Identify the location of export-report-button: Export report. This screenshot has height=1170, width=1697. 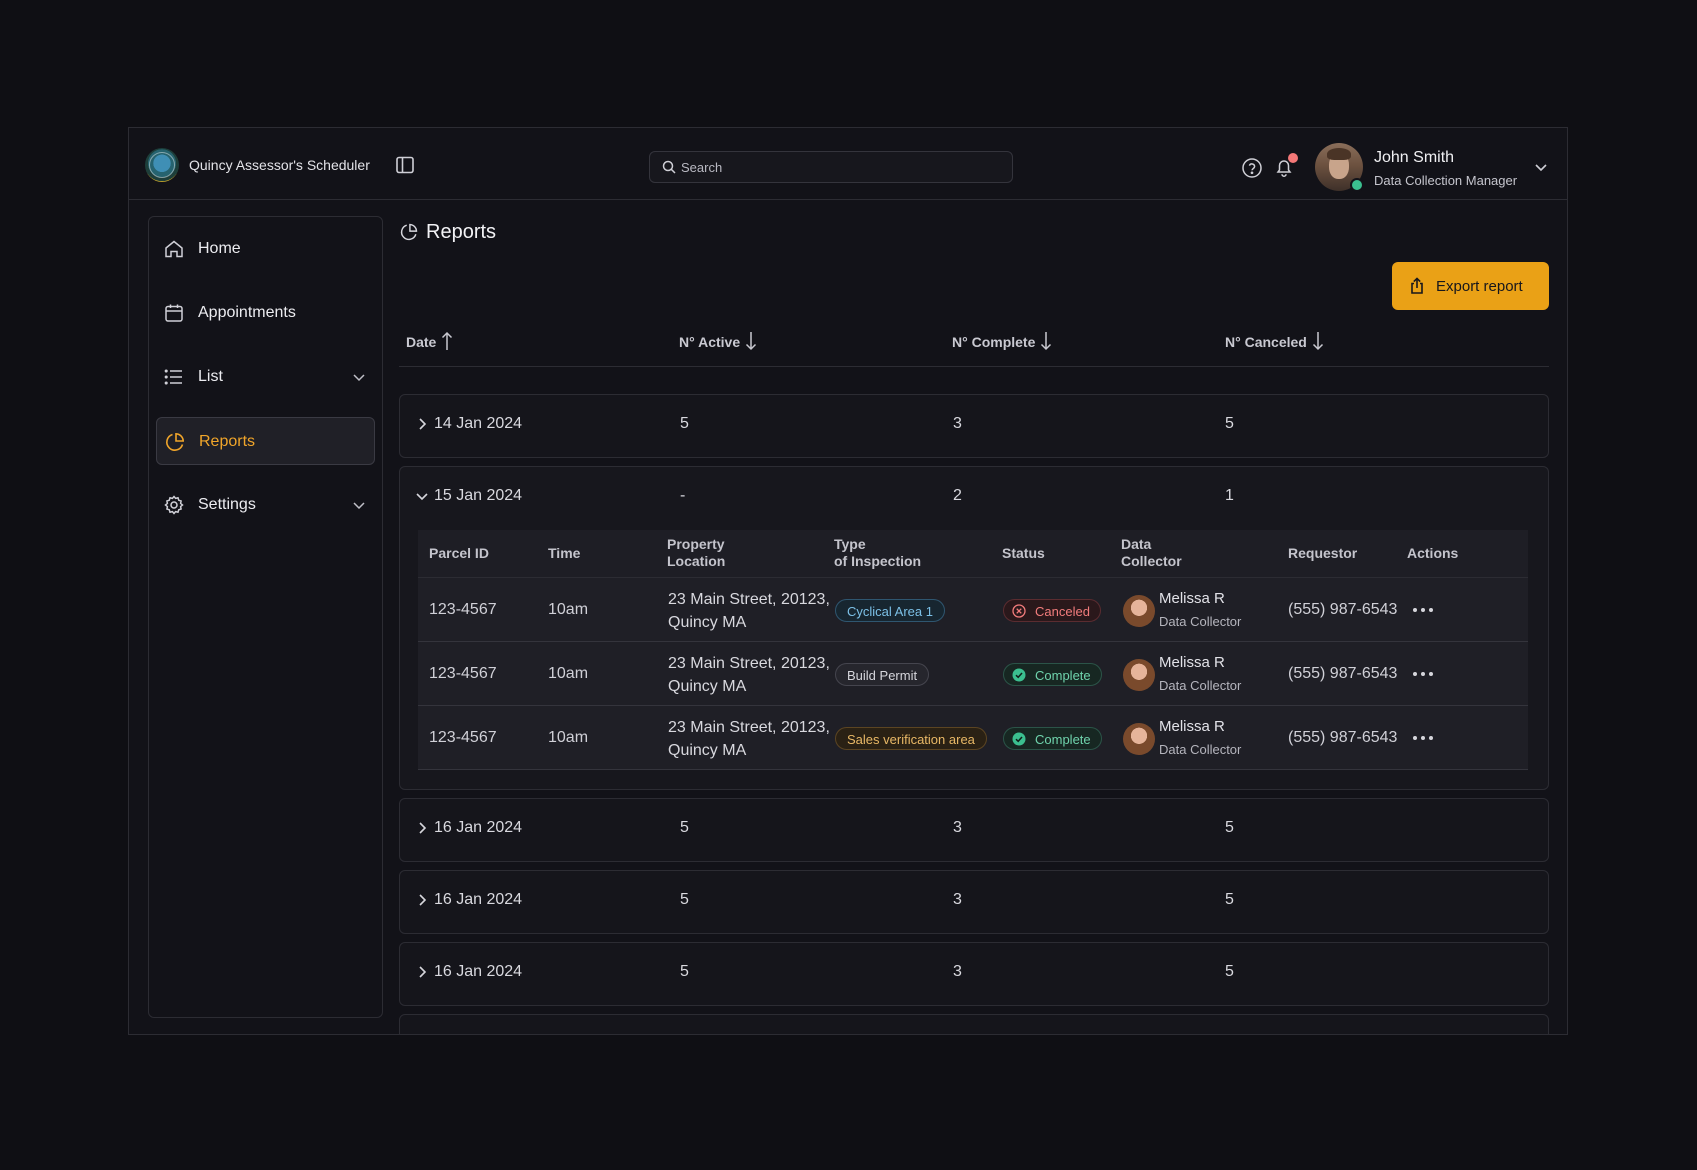
(1470, 286).